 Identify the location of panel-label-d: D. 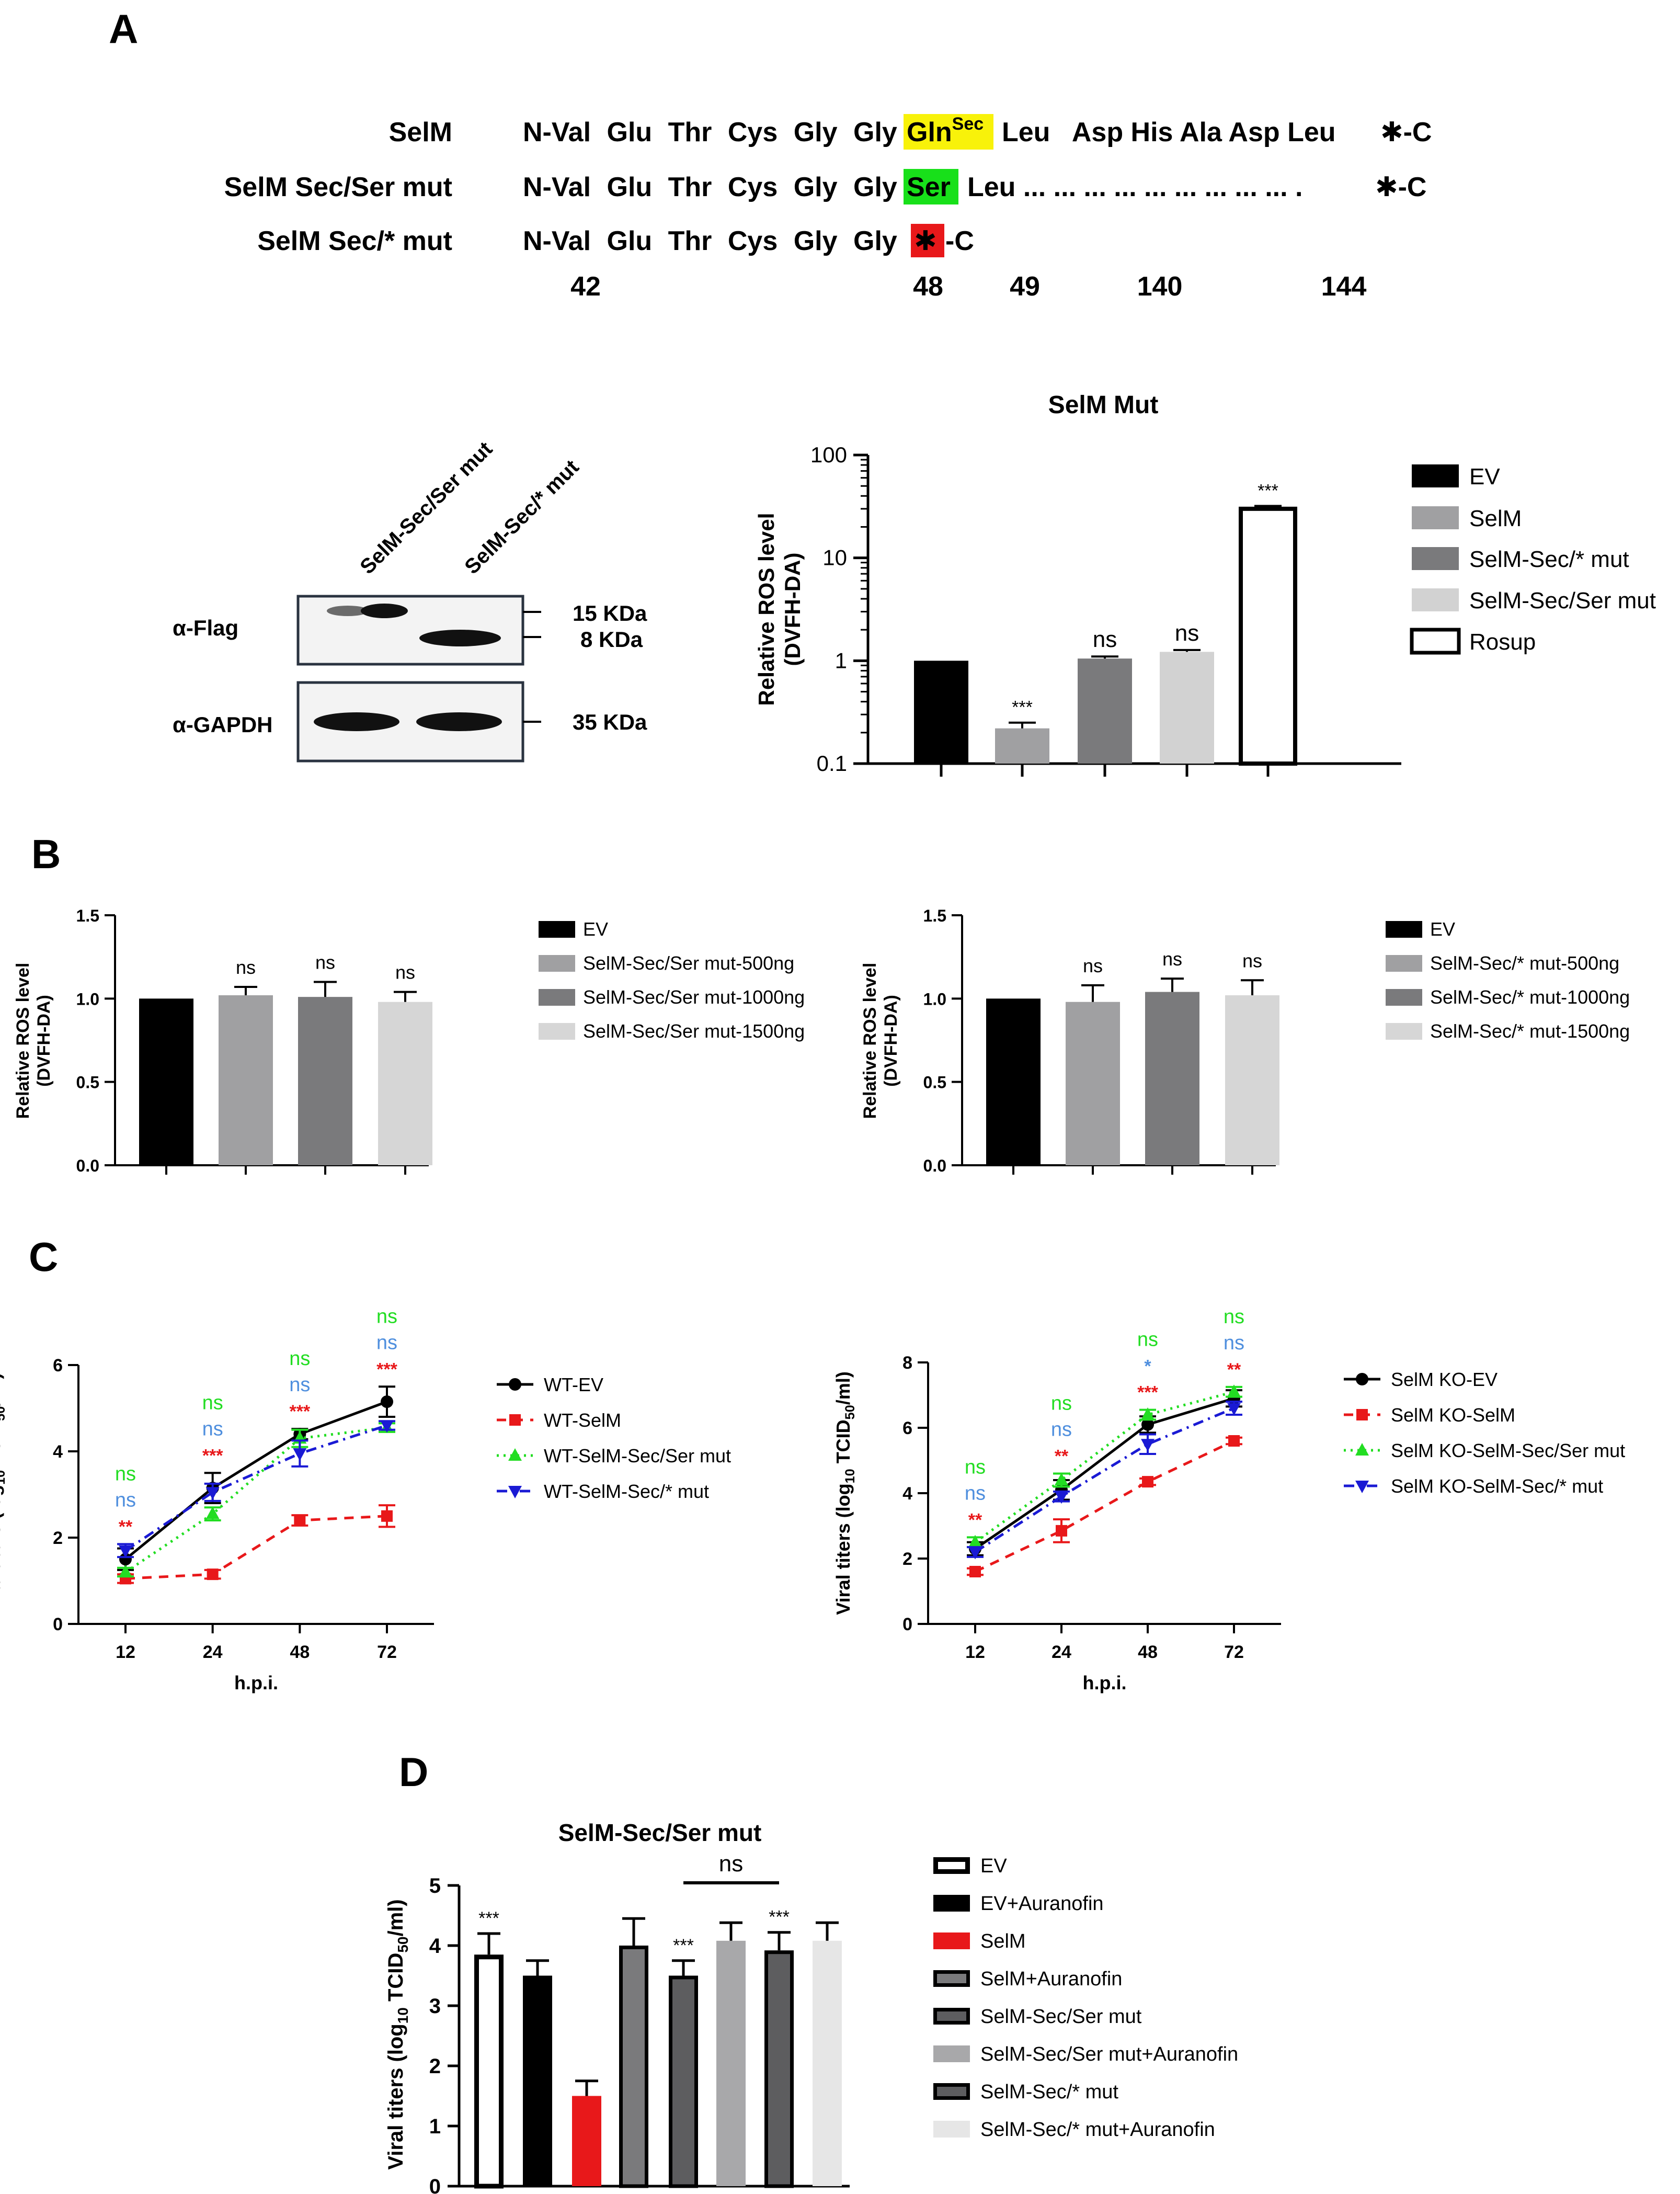
(414, 1772).